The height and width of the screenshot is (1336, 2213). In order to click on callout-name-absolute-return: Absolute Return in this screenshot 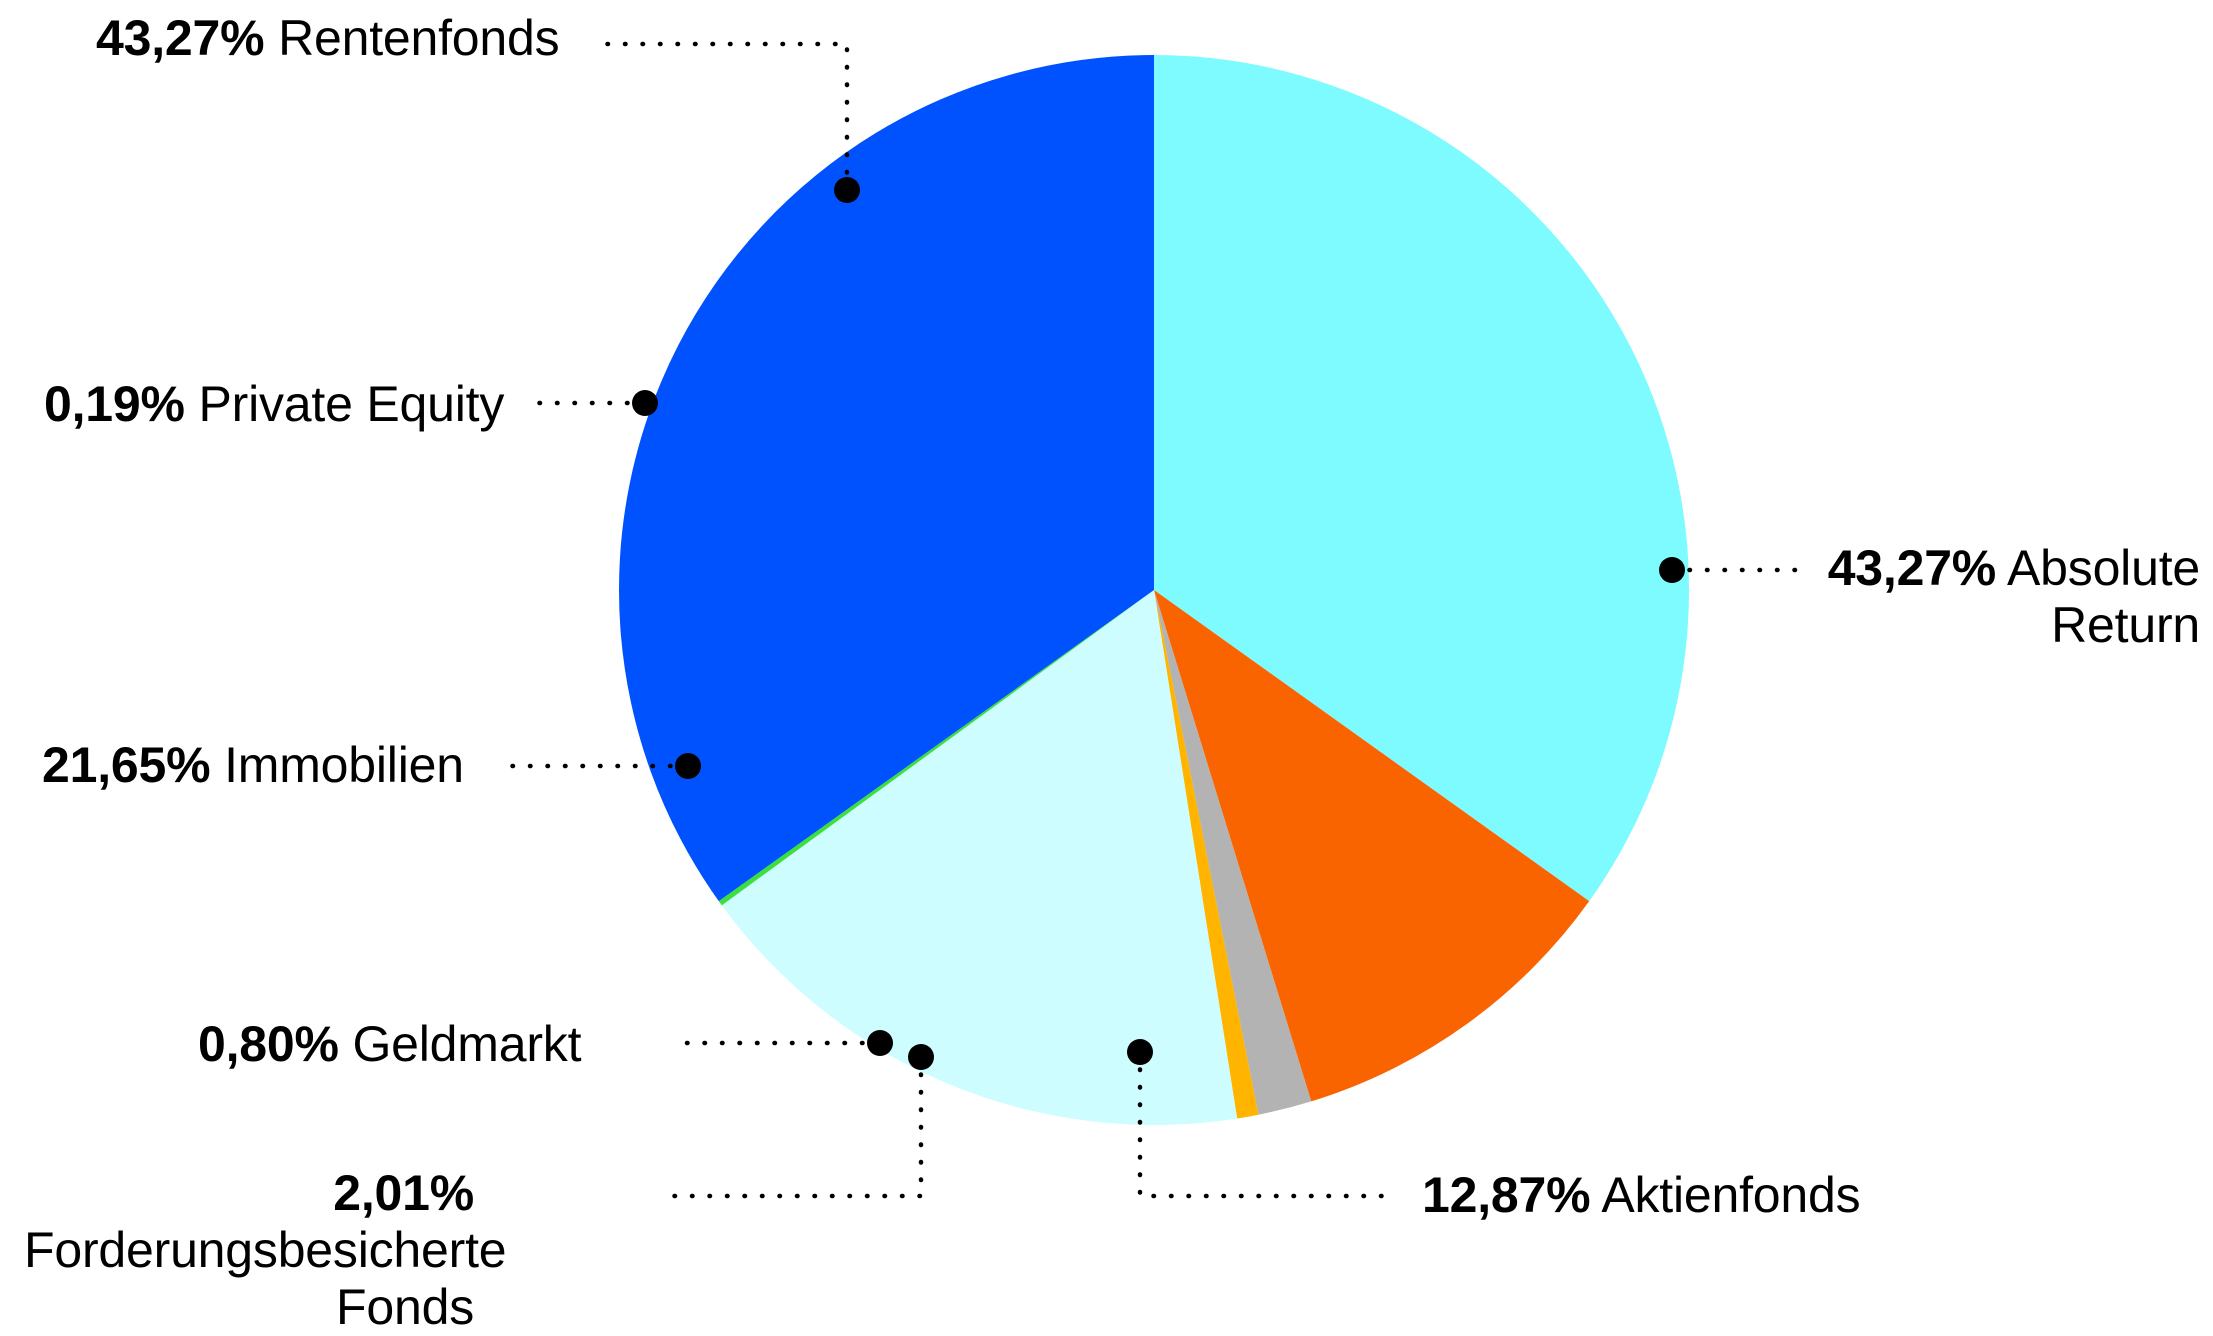, I will do `click(2098, 596)`.